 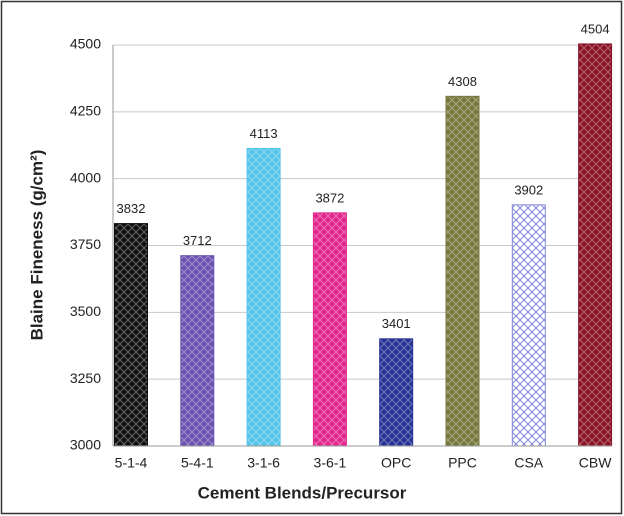 What do you see at coordinates (85, 177) in the screenshot?
I see `y-tick-label: 4000` at bounding box center [85, 177].